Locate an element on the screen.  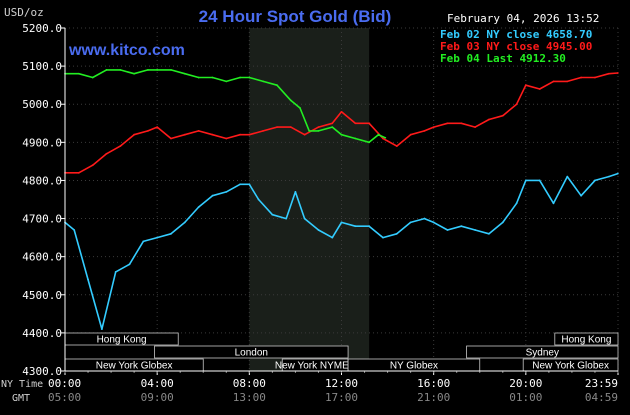
chart-title: 24 Hour Spot Gold (Bid) is located at coordinates (295, 16).